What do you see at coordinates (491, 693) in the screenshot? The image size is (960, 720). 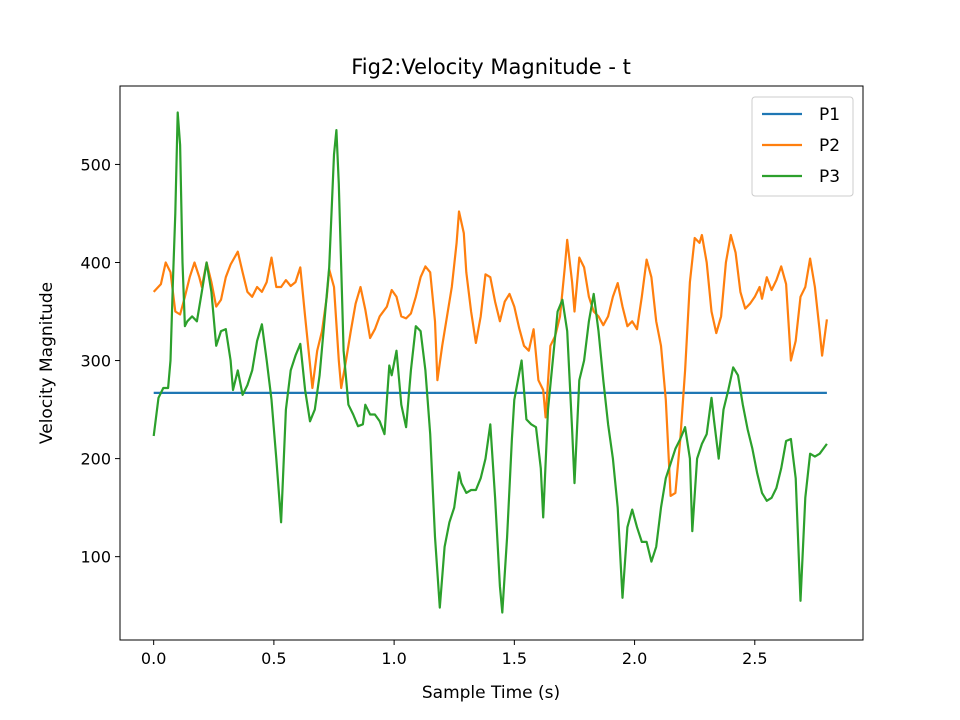 I see `x-axis-title: Sample Time (s)` at bounding box center [491, 693].